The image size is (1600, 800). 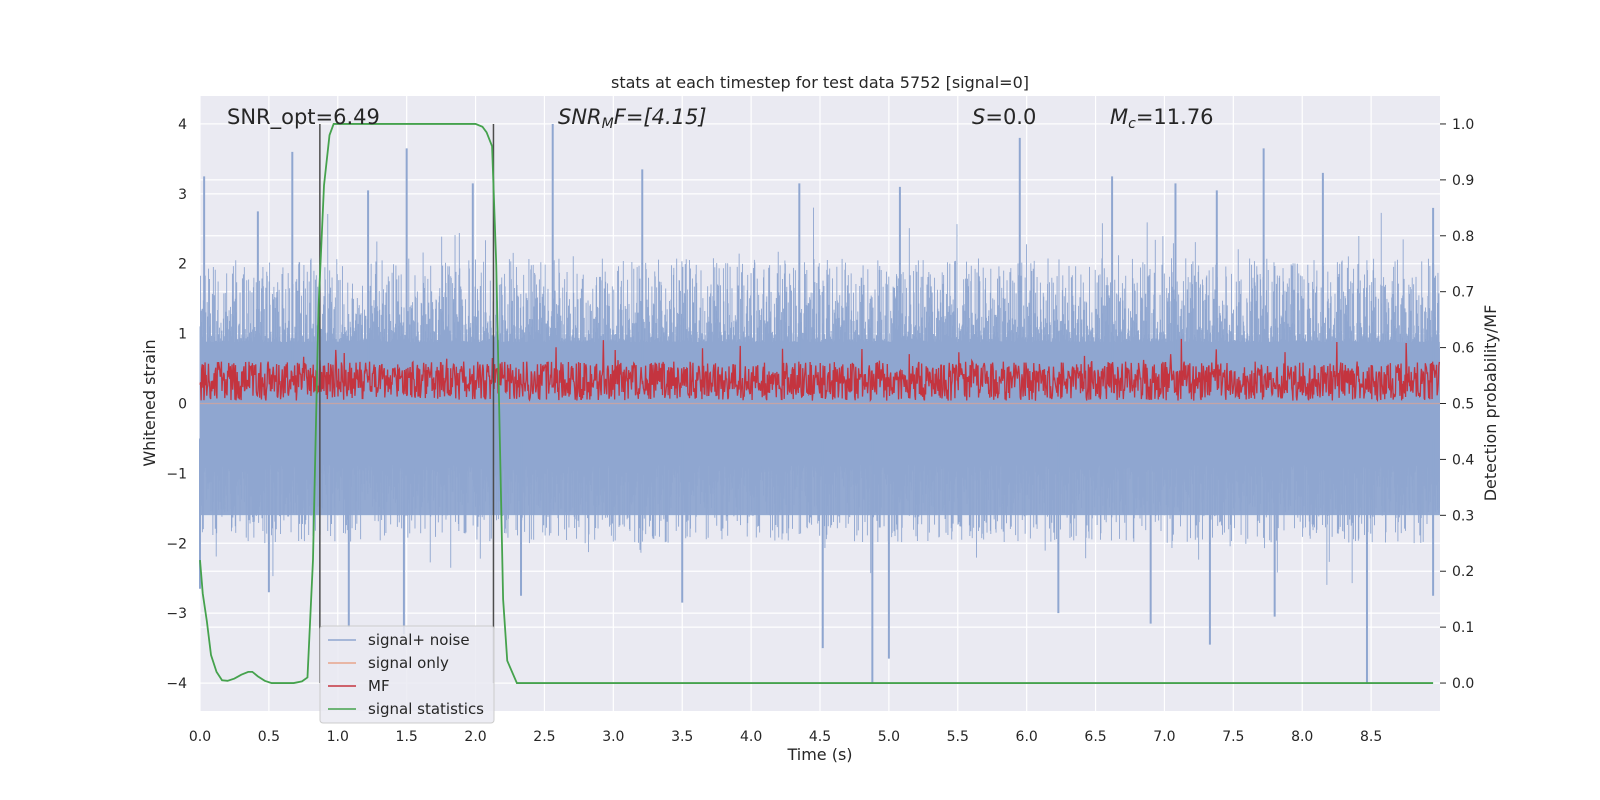 I want to click on x-tick-label-17: 8.5, so click(x=1371, y=737).